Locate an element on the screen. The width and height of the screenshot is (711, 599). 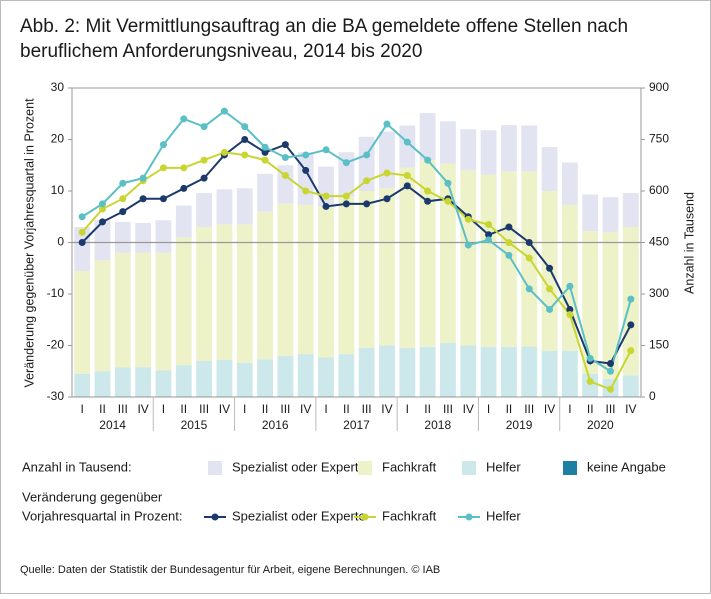
y-tick-label: 0 is located at coordinates (60, 242).